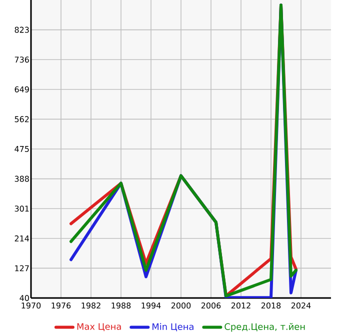 The height and width of the screenshot is (335, 345). Describe the element at coordinates (264, 327) in the screenshot. I see `legend-label: Сред.Цена, т.йен` at that location.